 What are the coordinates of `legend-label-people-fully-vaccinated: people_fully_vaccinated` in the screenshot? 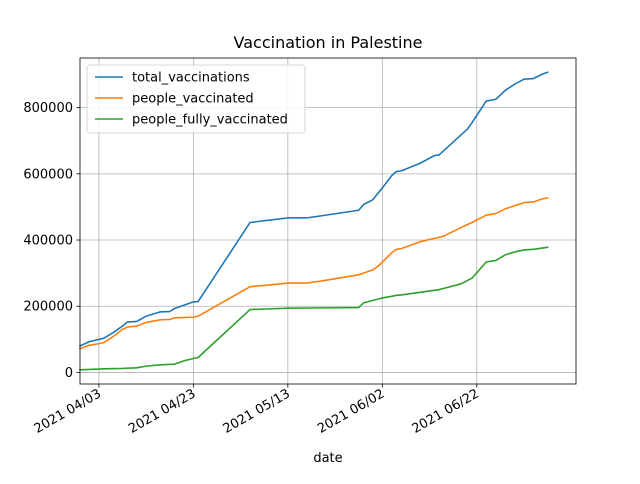 It's located at (210, 120).